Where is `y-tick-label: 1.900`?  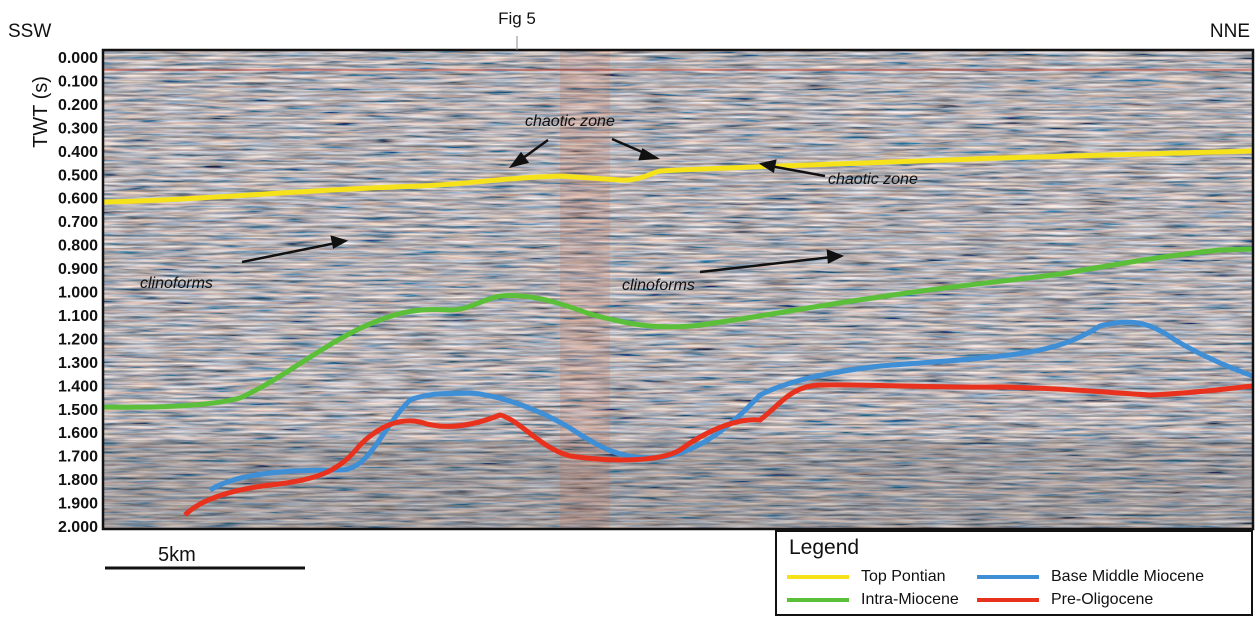
y-tick-label: 1.900 is located at coordinates (78, 504).